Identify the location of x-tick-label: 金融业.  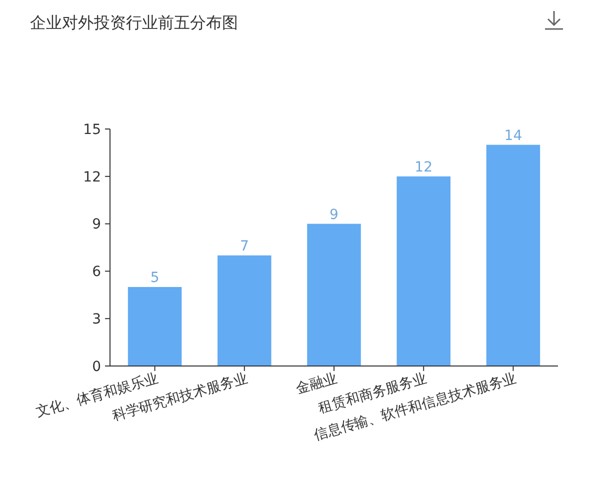
(317, 384).